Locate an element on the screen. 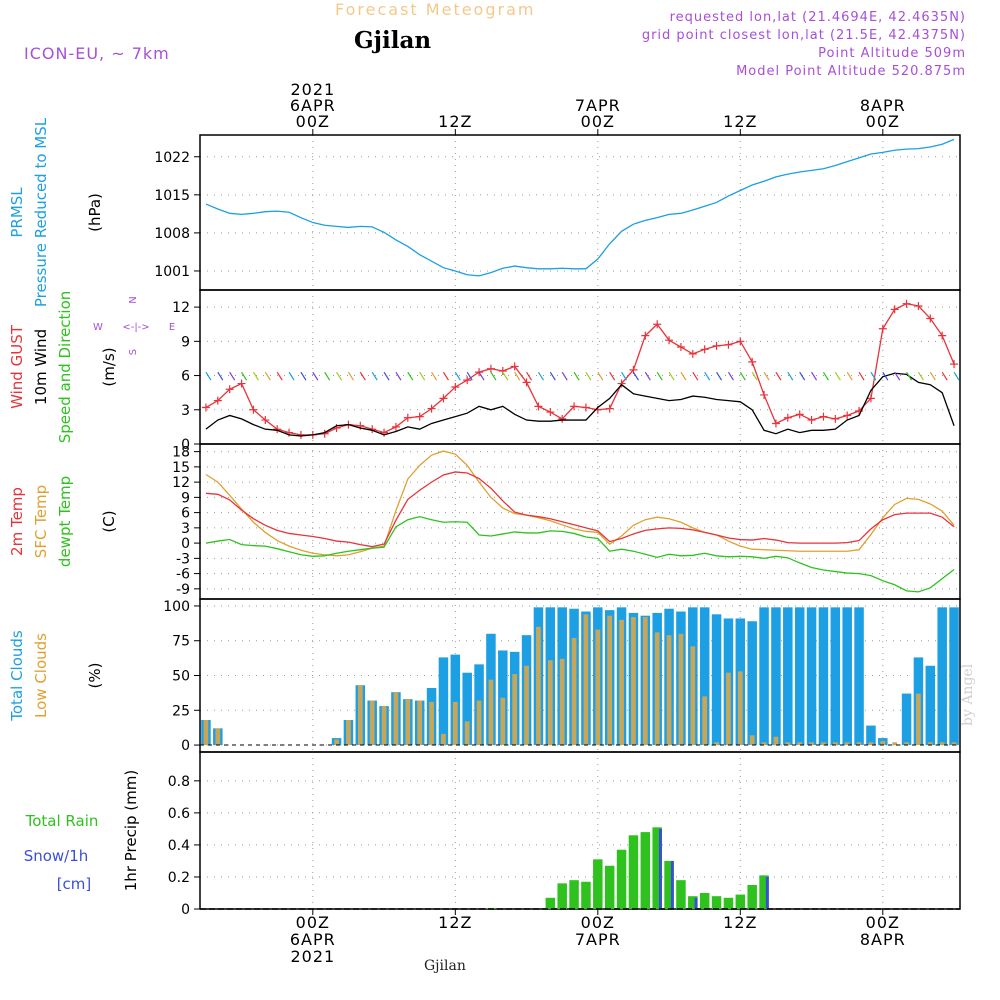  precip-ytick-label: 0 is located at coordinates (185, 910).